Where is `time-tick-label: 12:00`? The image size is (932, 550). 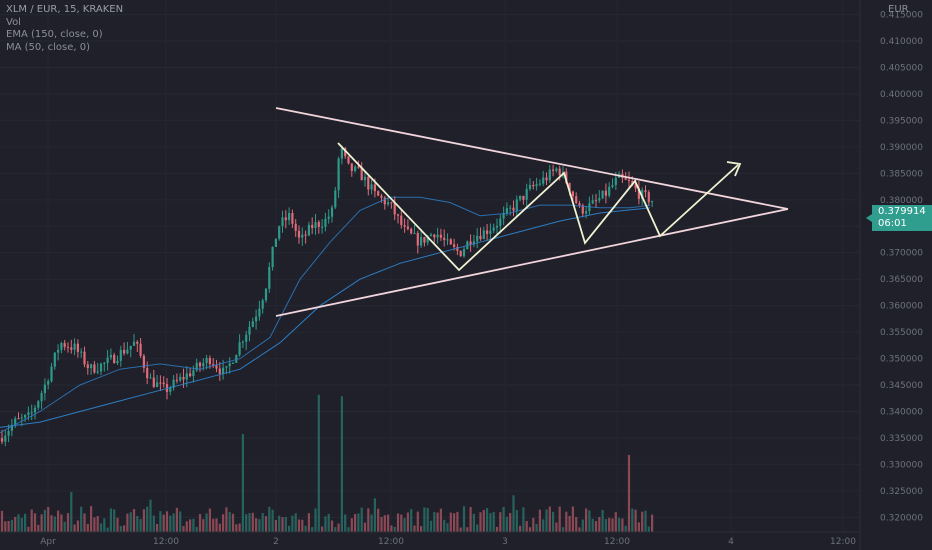
time-tick-label: 12:00 is located at coordinates (617, 542).